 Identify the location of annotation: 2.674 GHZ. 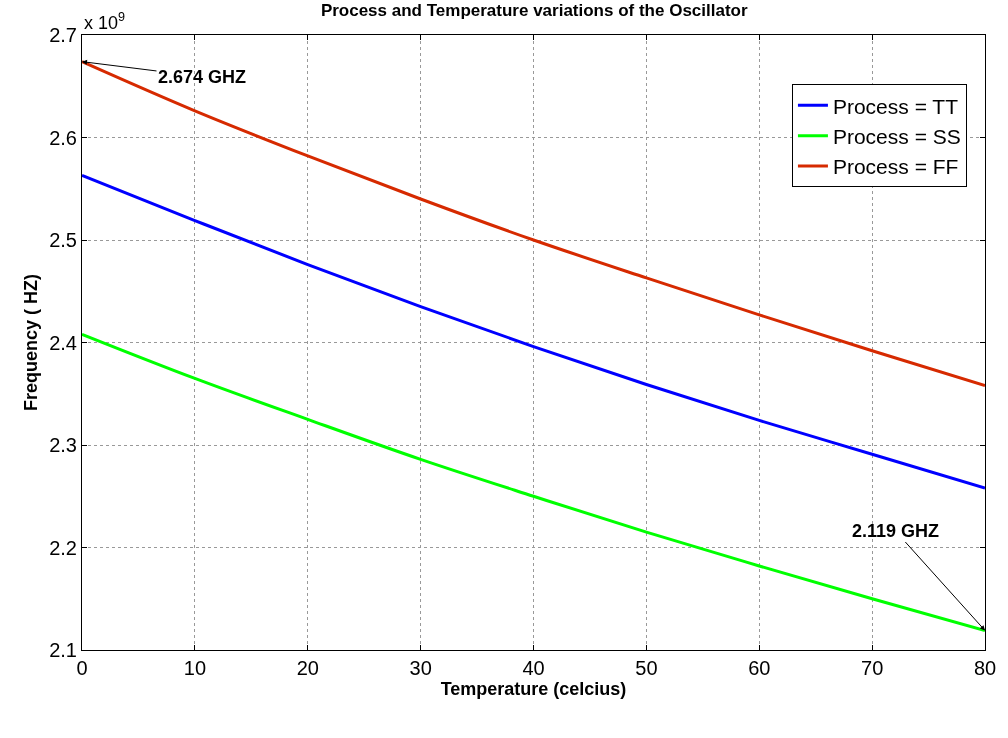
(202, 77).